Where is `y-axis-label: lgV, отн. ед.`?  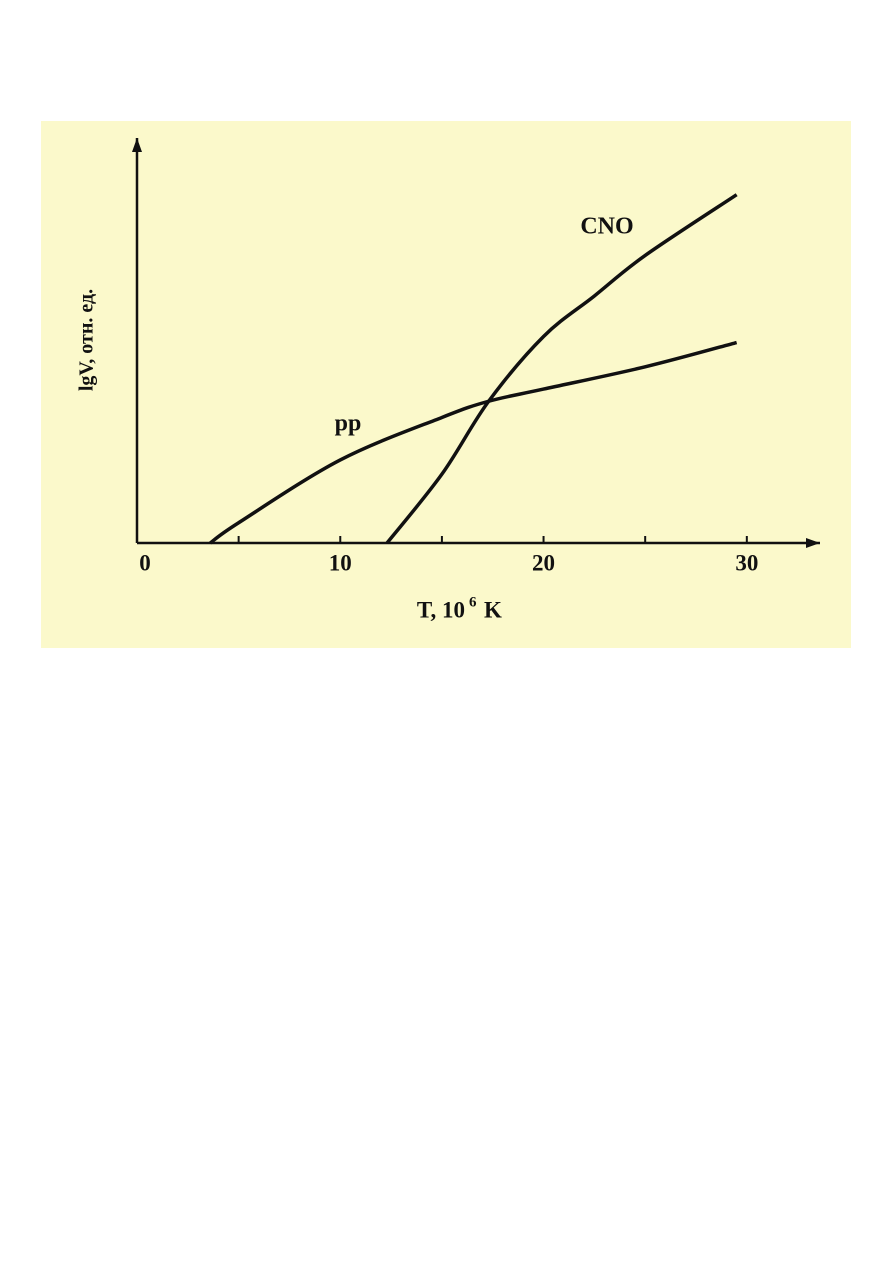
y-axis-label: lgV, отн. ед. is located at coordinates (87, 340).